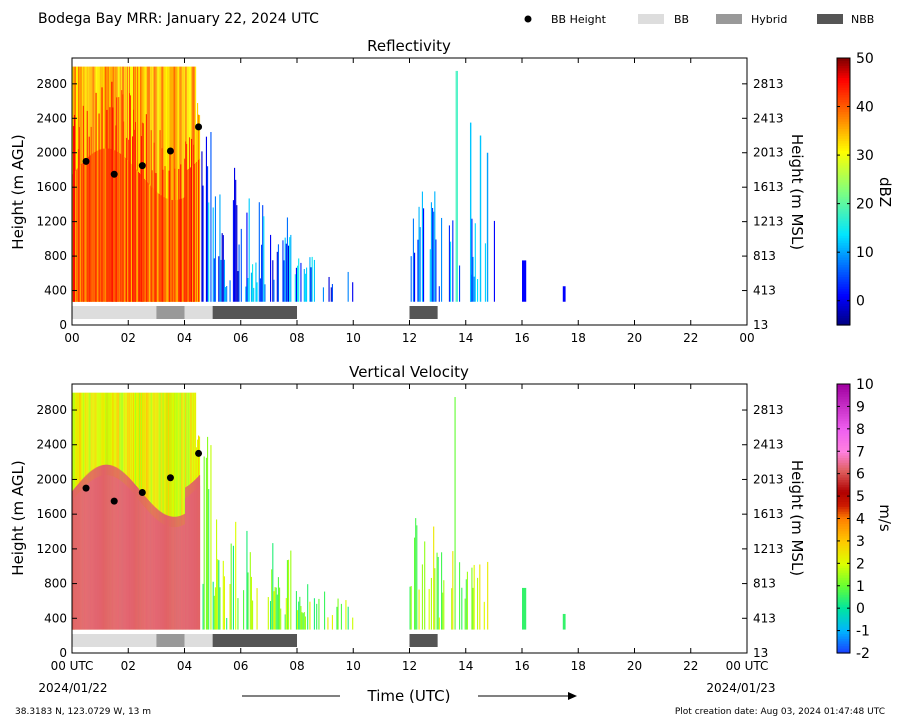  Describe the element at coordinates (51, 549) in the screenshot. I see `y-tick-label: 1200` at that location.